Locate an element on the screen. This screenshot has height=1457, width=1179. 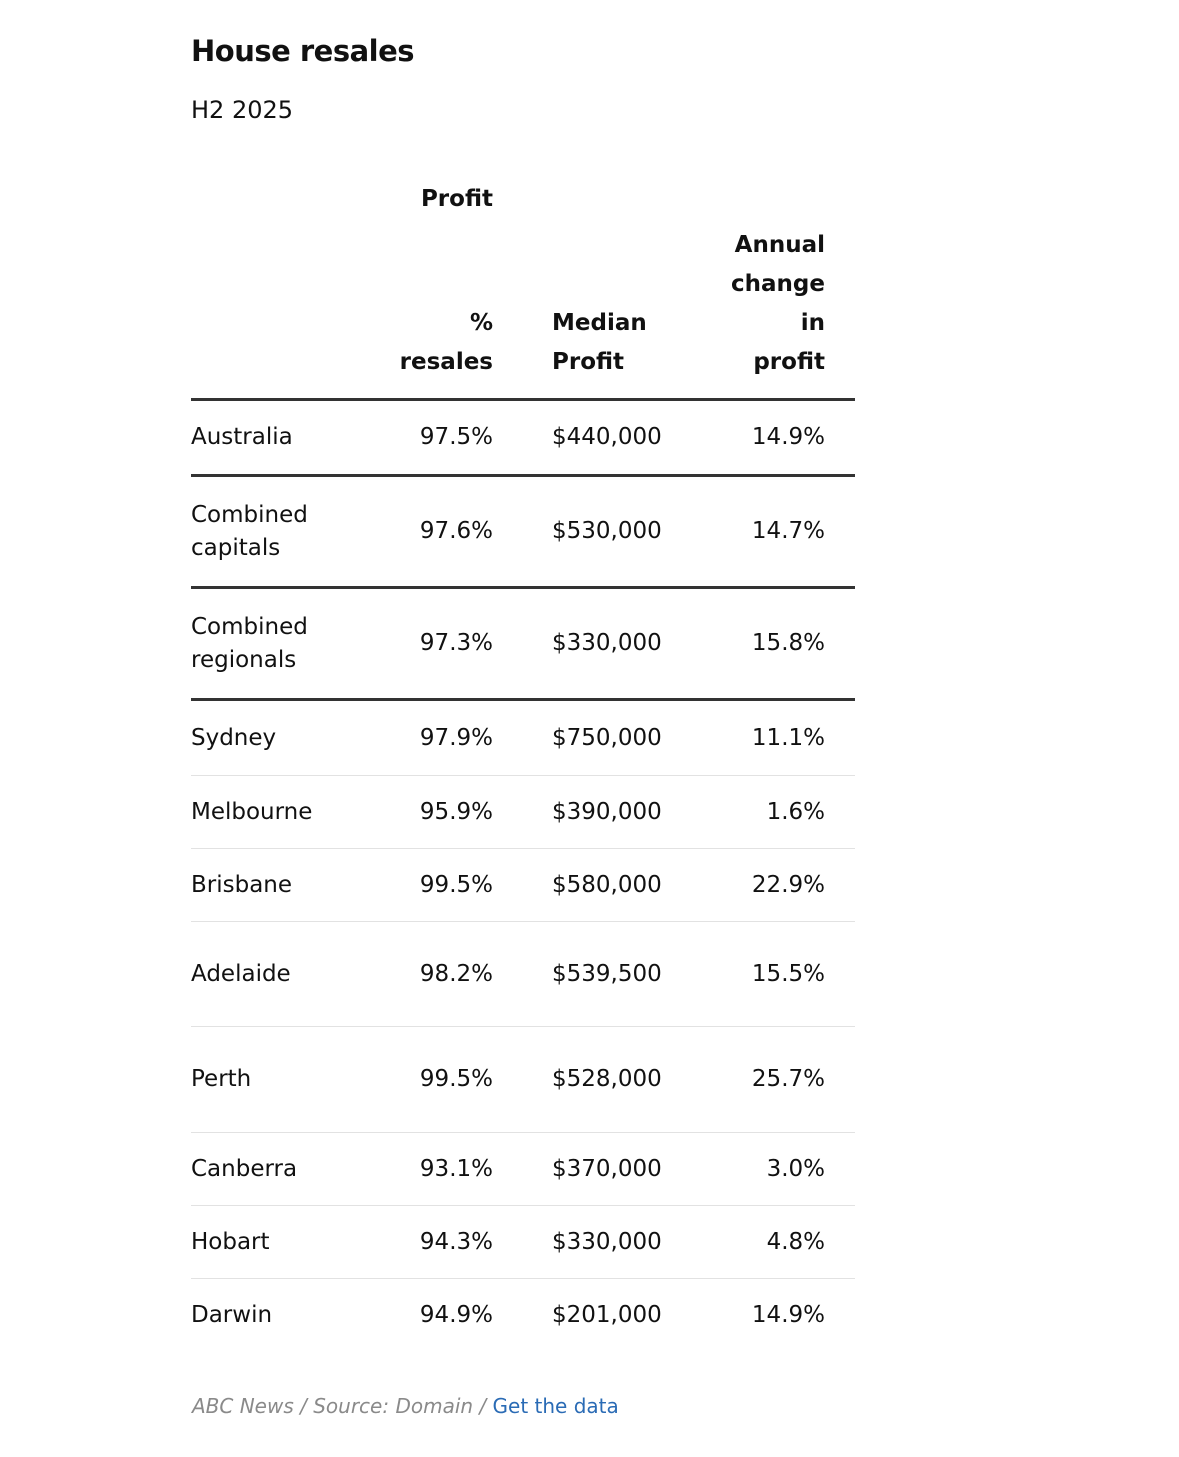
region: Combined regionals is located at coordinates (275, 644).